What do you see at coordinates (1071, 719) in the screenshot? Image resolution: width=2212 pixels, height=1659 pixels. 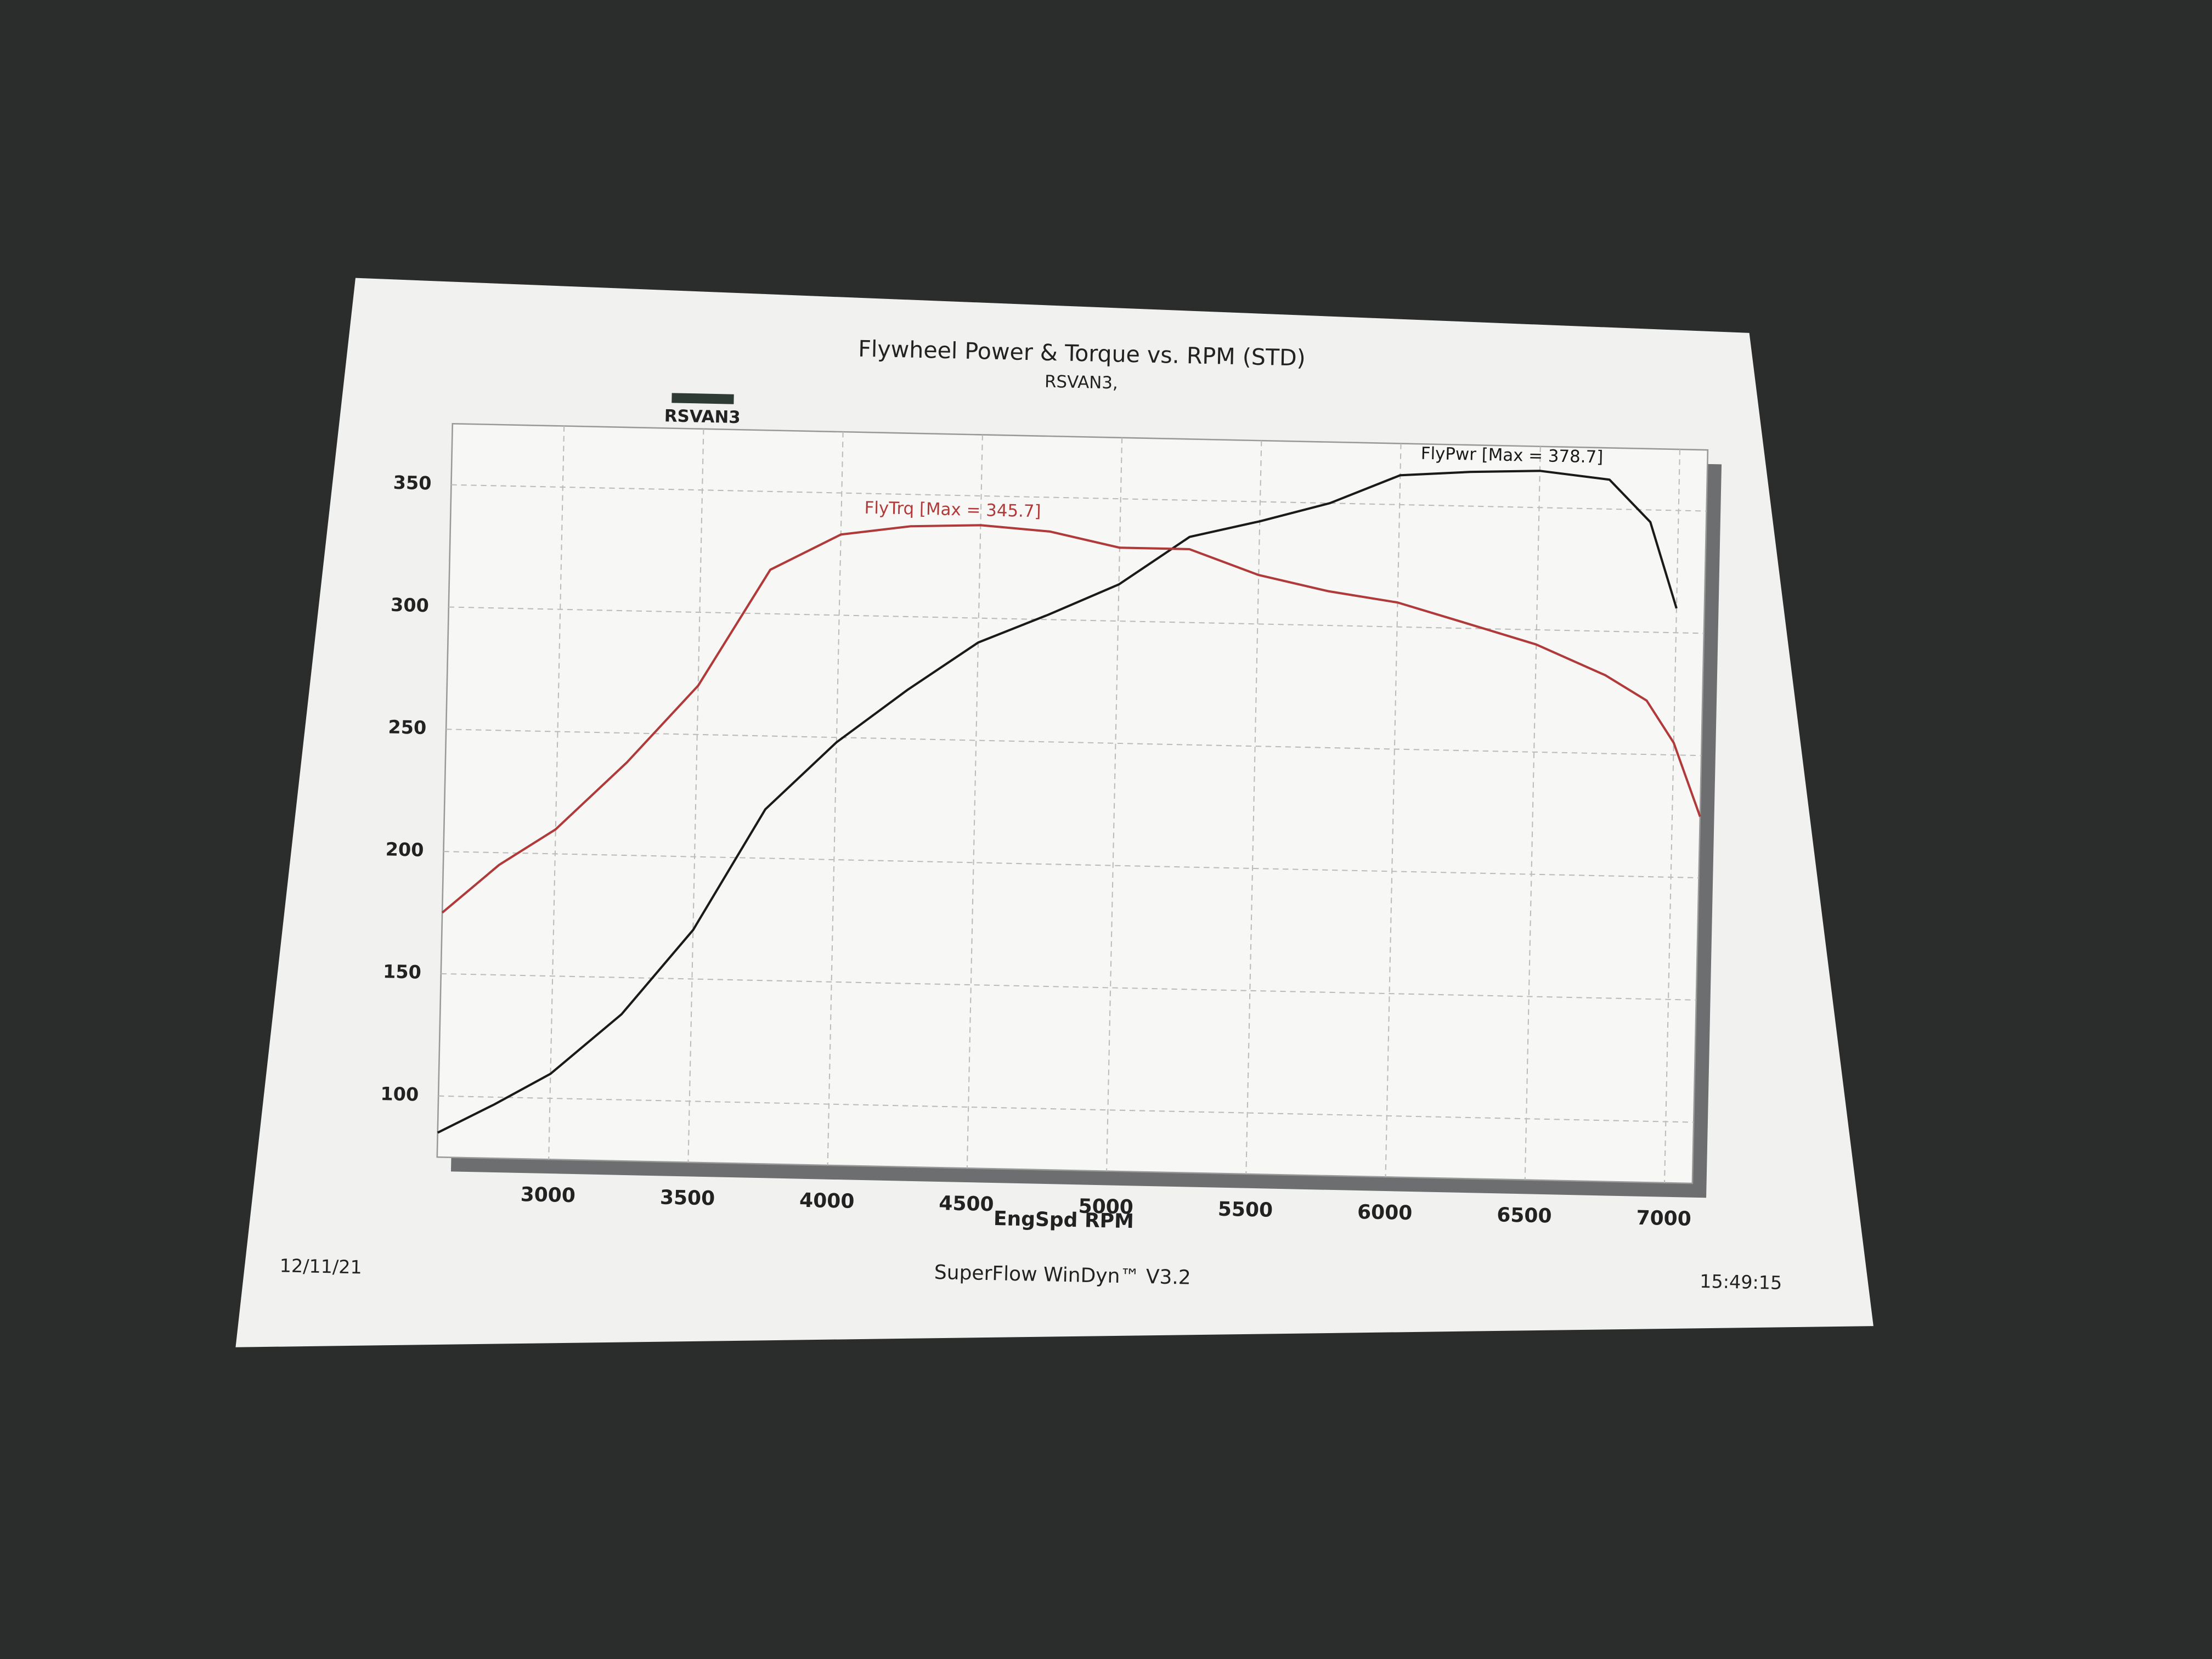 I see `line-series` at bounding box center [1071, 719].